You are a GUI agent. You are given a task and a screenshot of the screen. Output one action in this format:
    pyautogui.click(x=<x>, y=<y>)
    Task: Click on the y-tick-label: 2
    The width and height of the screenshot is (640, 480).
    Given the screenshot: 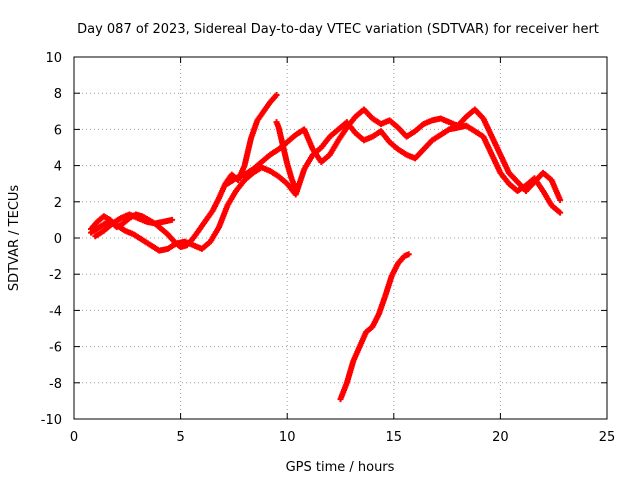 What is the action you would take?
    pyautogui.click(x=58, y=203)
    